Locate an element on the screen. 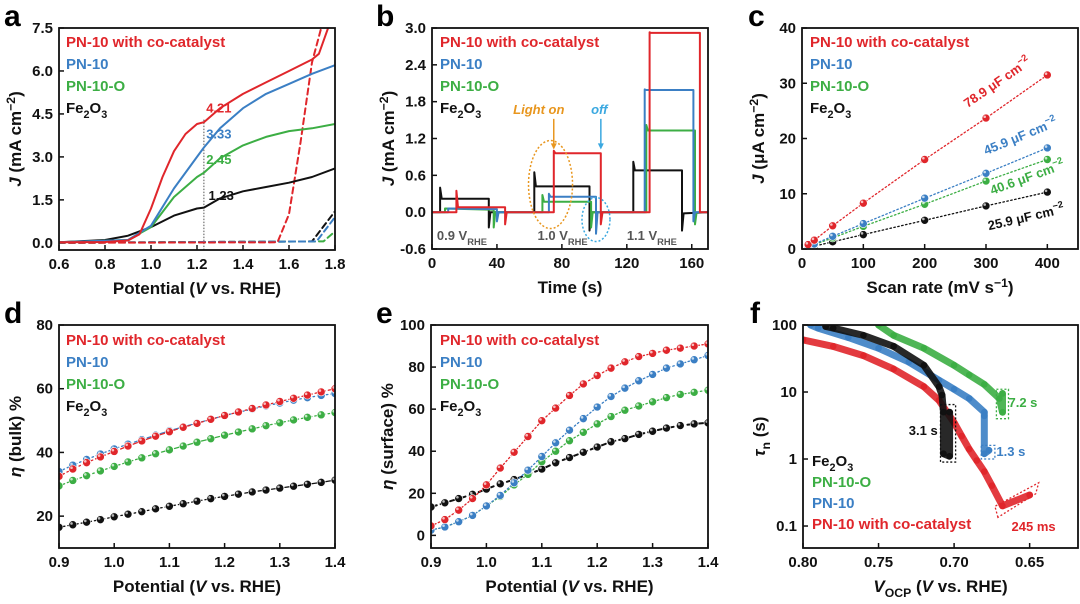 The width and height of the screenshot is (1080, 604). x-tick-label: 0.65 is located at coordinates (1029, 562).